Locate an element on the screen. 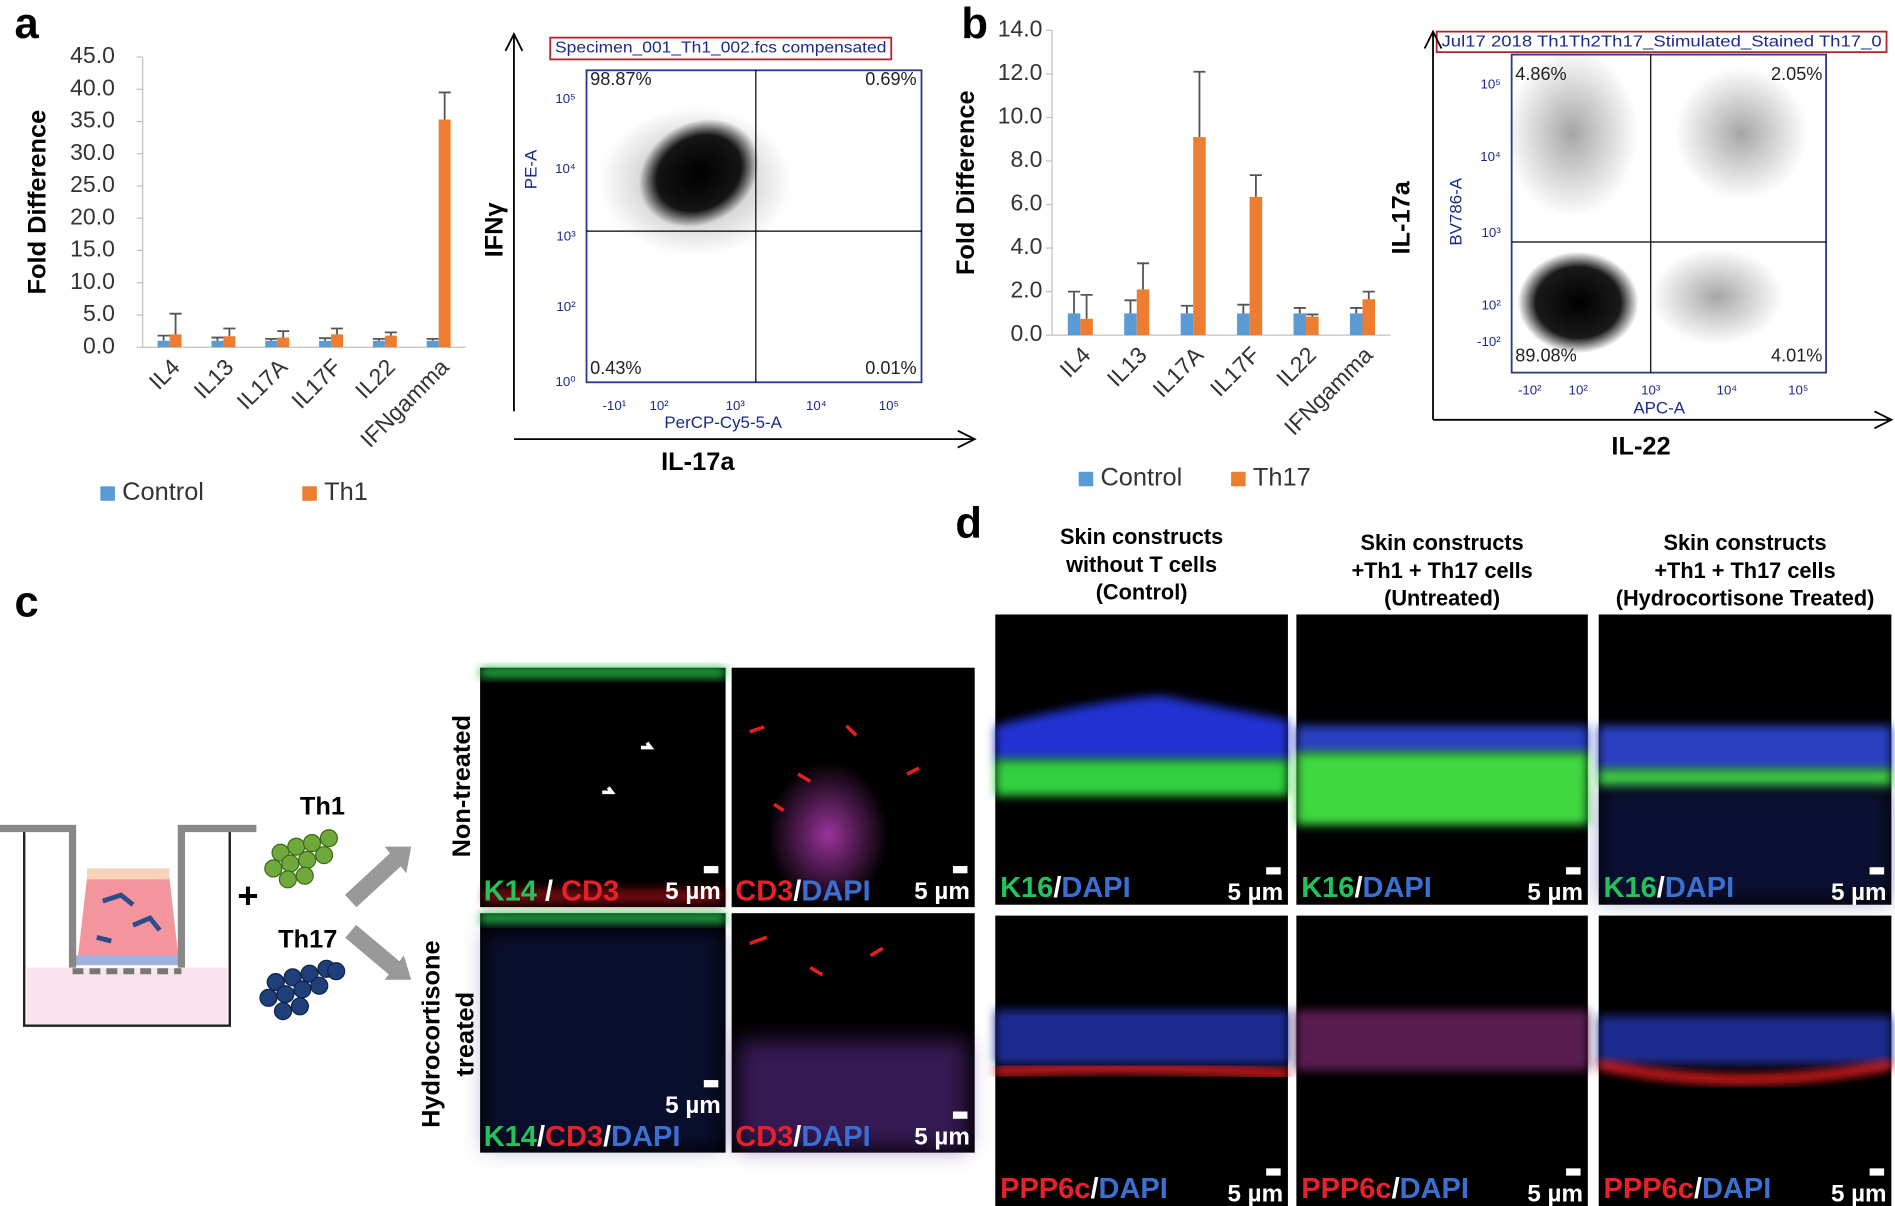 This screenshot has width=1895, height=1206. quadrant-percent: 2.05% is located at coordinates (1796, 74).